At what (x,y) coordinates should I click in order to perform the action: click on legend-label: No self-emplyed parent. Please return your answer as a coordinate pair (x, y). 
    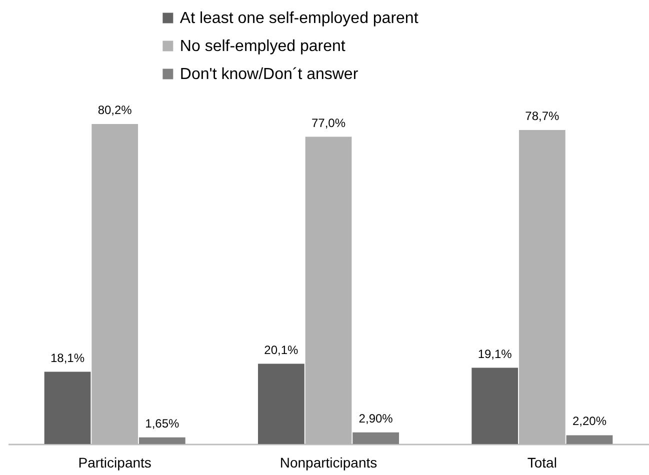
    Looking at the image, I should click on (263, 46).